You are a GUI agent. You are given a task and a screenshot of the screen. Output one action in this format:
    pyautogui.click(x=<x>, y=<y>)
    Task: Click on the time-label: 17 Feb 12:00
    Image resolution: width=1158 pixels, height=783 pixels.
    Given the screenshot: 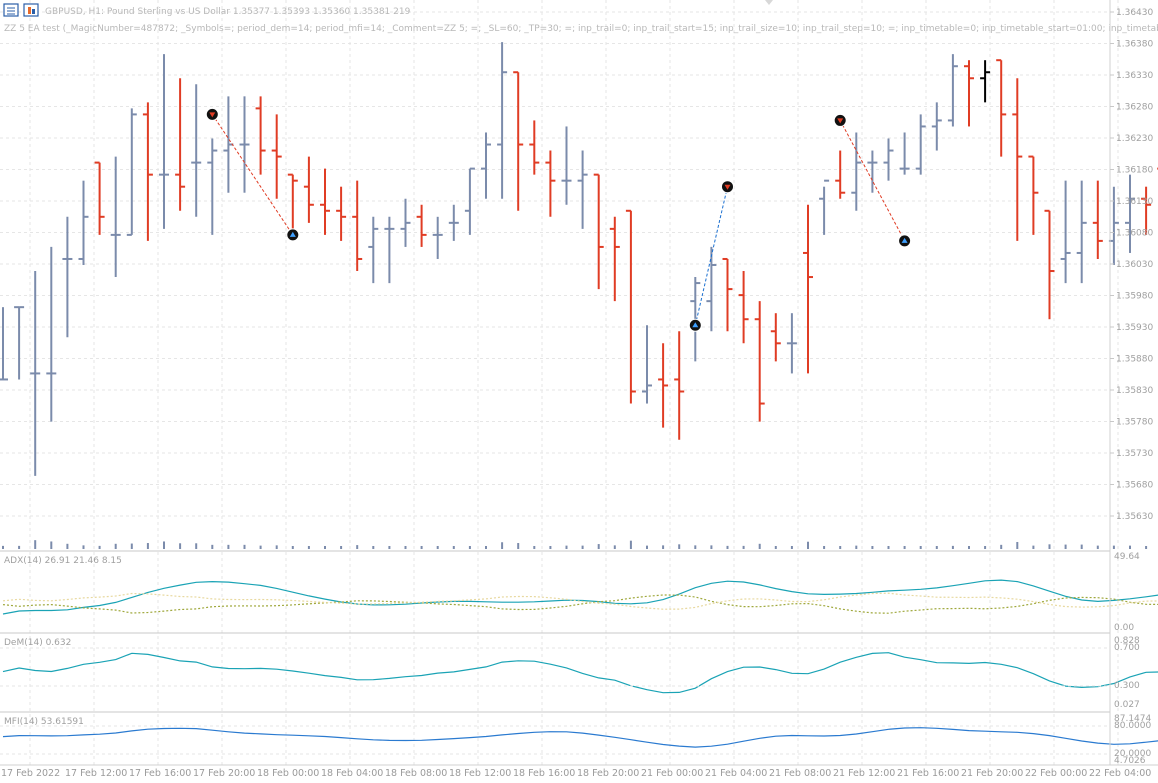 What is the action you would take?
    pyautogui.click(x=96, y=773)
    